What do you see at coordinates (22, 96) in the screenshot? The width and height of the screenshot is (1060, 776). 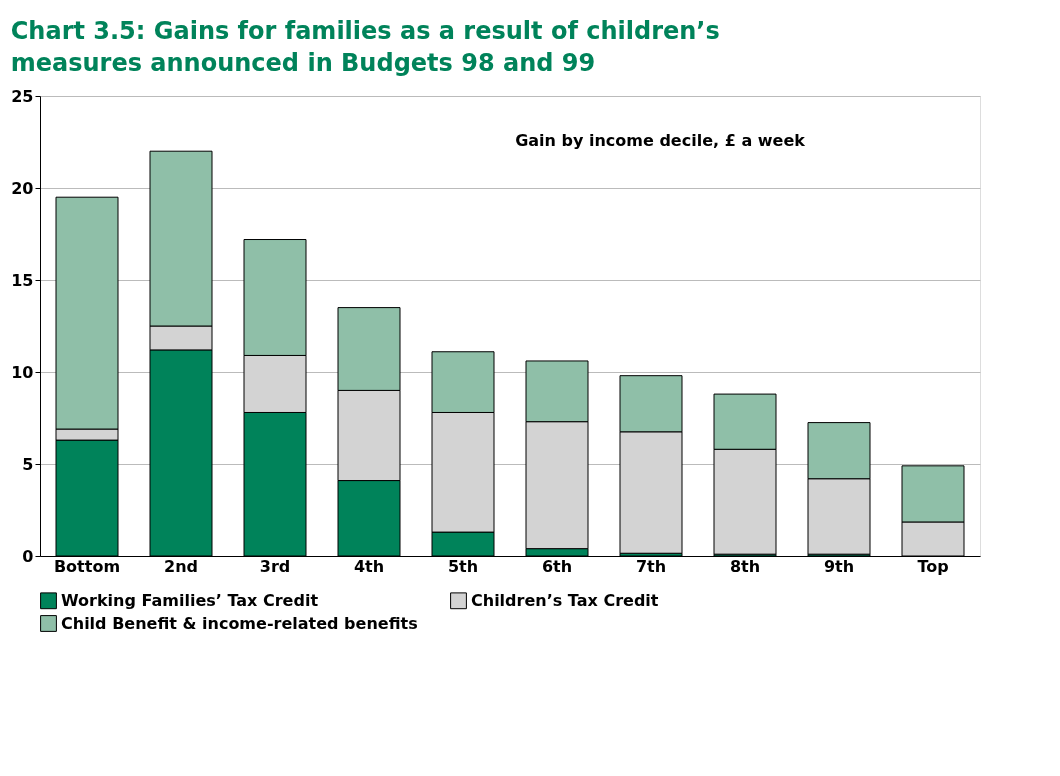 I see `y-tick-label: 25` at bounding box center [22, 96].